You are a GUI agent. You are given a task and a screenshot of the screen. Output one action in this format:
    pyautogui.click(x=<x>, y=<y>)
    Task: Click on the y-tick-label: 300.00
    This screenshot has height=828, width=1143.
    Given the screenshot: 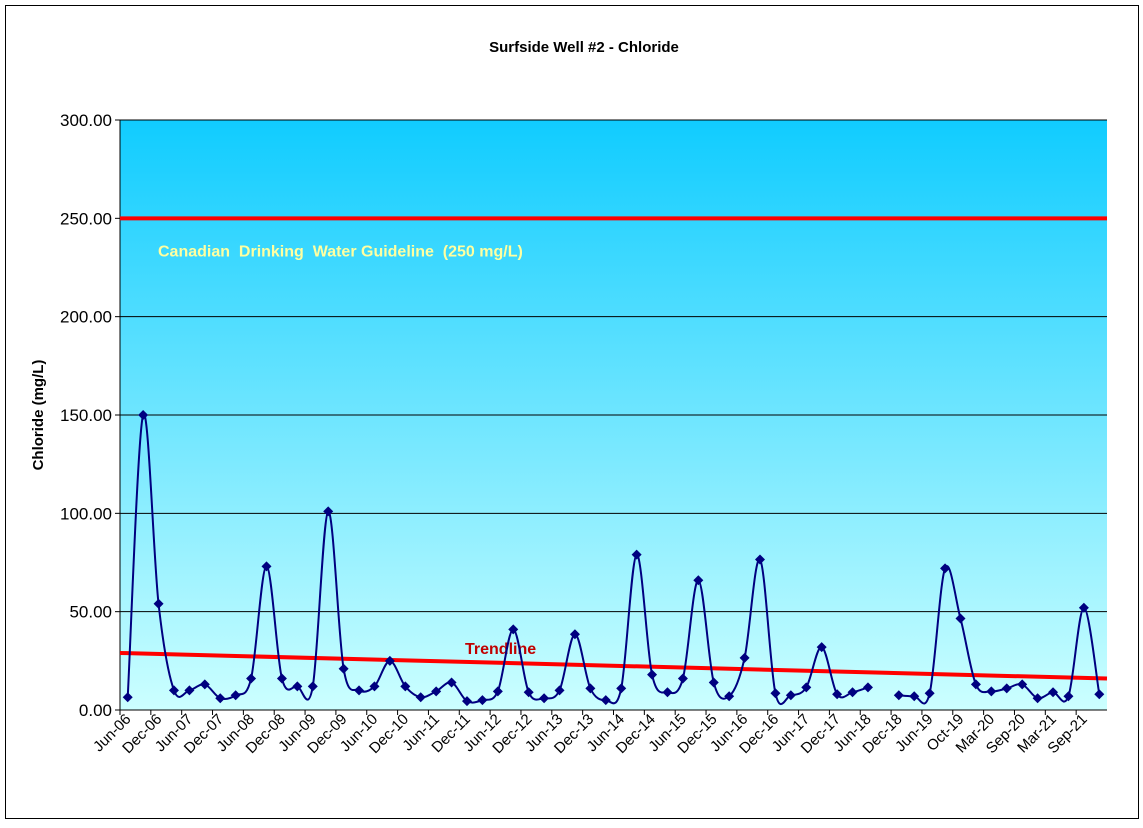 What is the action you would take?
    pyautogui.click(x=86, y=120)
    